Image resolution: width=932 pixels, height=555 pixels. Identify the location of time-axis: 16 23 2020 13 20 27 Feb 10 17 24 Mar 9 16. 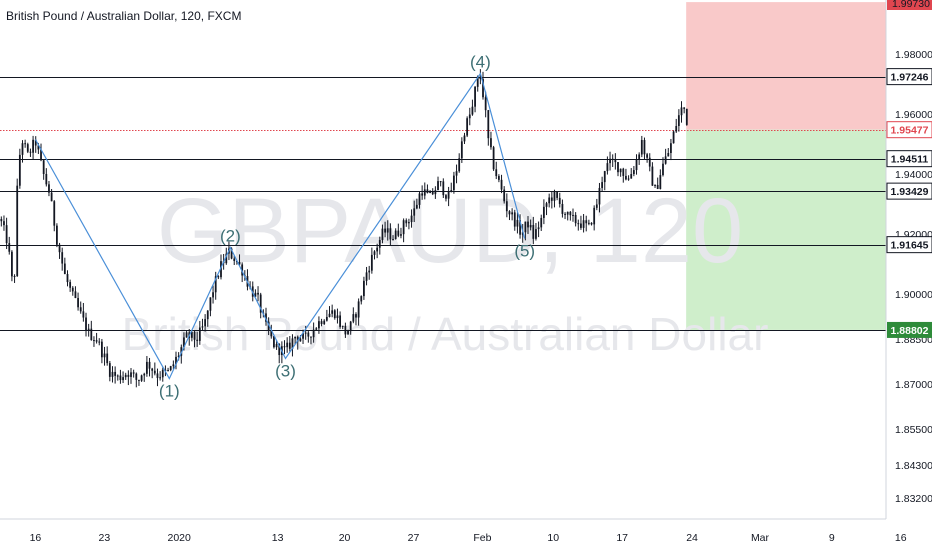
(468, 538).